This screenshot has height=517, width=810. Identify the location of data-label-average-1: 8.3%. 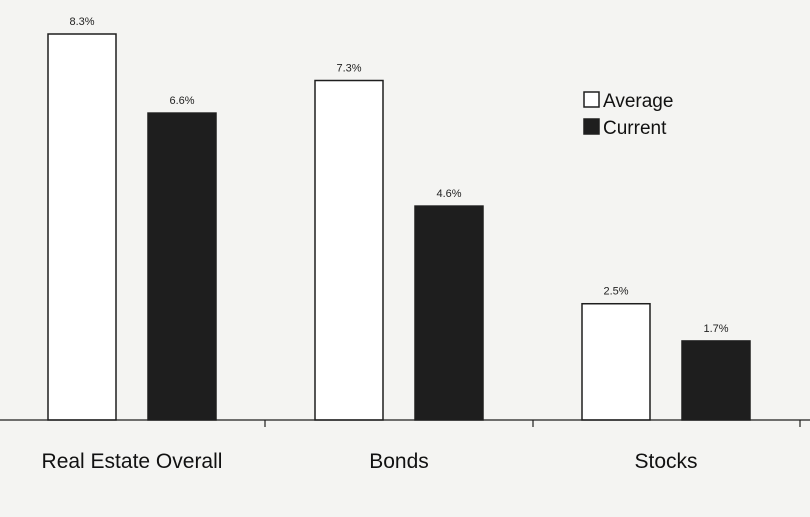
(81, 22).